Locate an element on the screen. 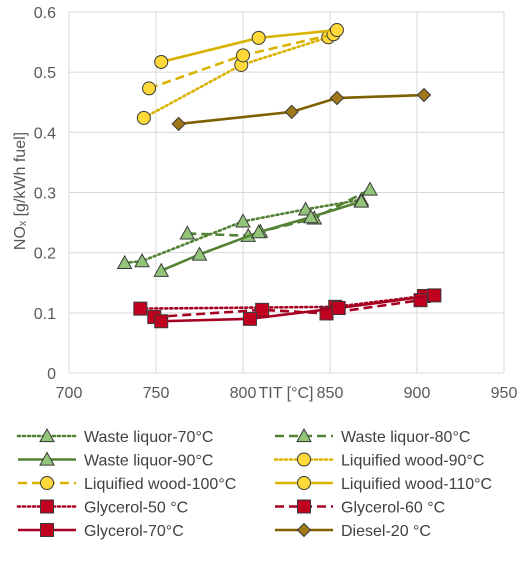 The width and height of the screenshot is (529, 565). y-axis-tick-labels: 0 0.1 0.2 0.3 0.4 0.5 0.6 is located at coordinates (45, 194).